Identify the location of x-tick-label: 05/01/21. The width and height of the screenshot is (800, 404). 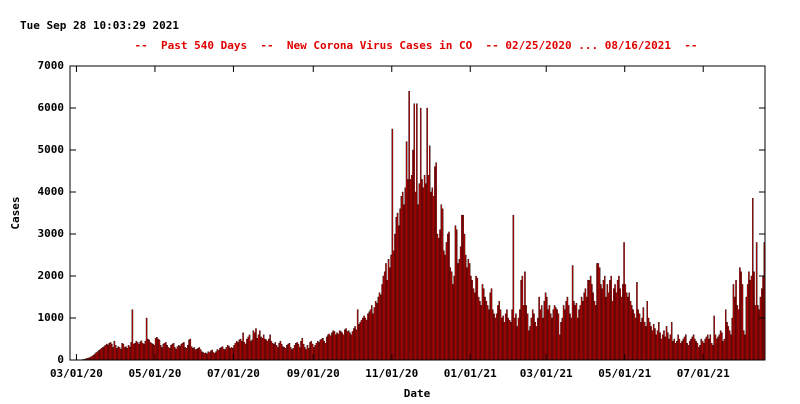
(624, 373).